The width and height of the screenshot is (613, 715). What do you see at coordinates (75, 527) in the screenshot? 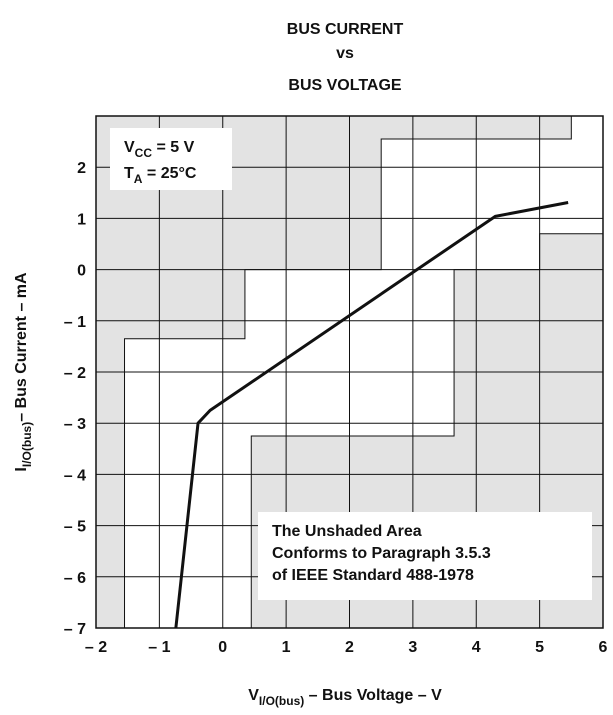
I see `y-tick-label: – 5` at bounding box center [75, 527].